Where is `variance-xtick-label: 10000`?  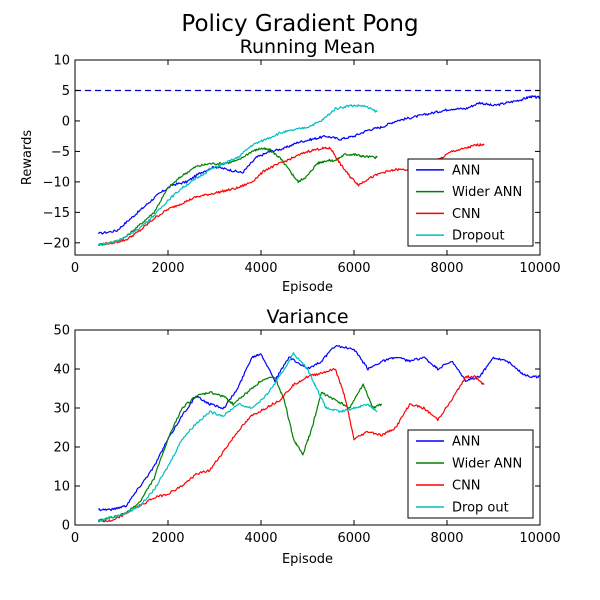 variance-xtick-label: 10000 is located at coordinates (539, 538).